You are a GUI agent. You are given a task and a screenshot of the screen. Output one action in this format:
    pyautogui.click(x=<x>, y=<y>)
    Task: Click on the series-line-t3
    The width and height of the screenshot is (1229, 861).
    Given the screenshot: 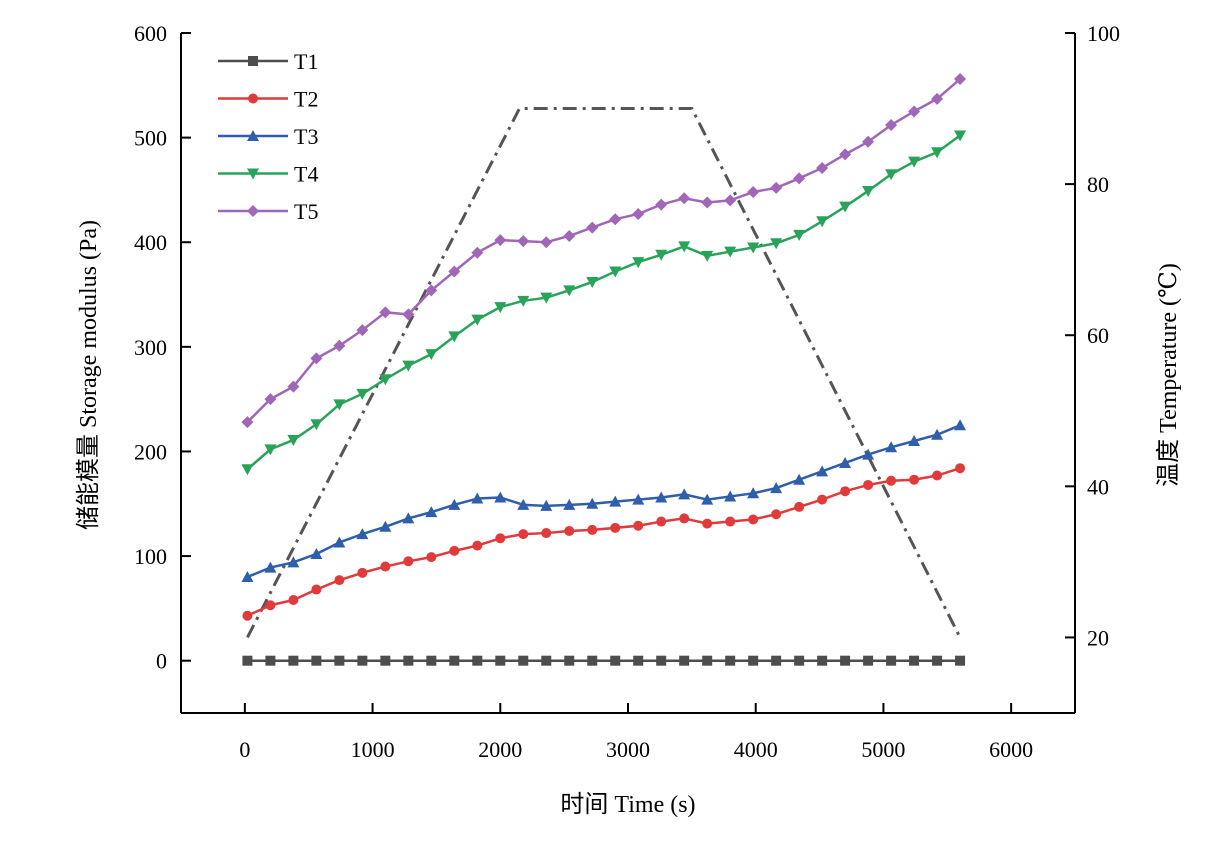 What is the action you would take?
    pyautogui.click(x=603, y=501)
    